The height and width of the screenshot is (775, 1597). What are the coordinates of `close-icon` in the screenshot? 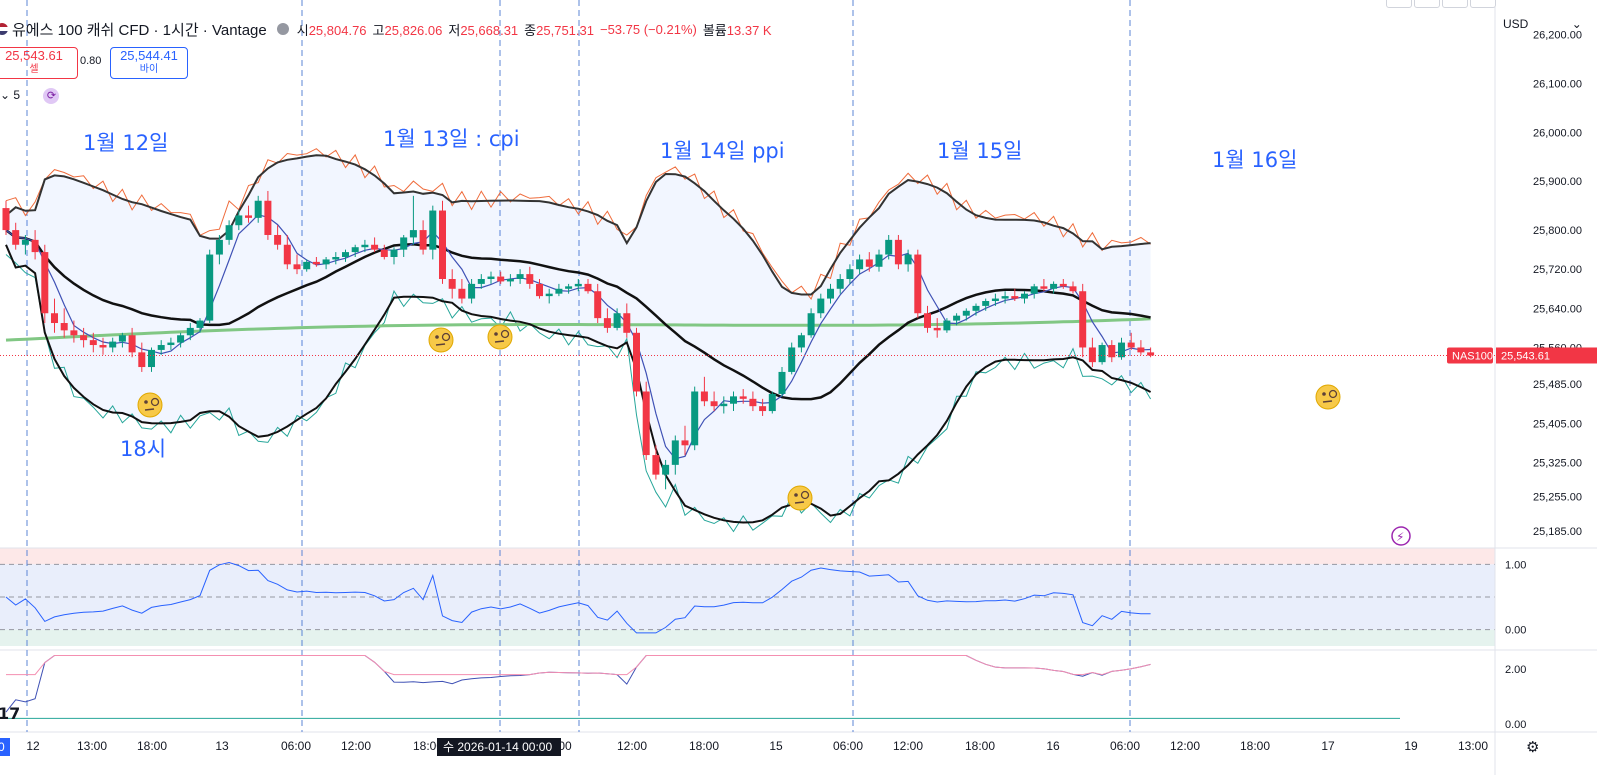 It's located at (1483, 4).